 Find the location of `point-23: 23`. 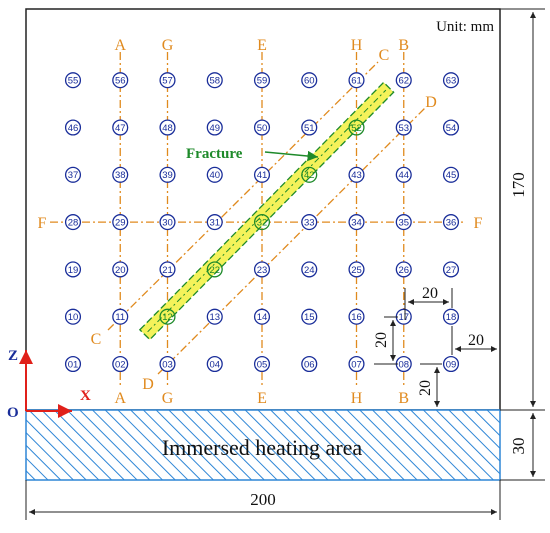

point-23: 23 is located at coordinates (262, 269).